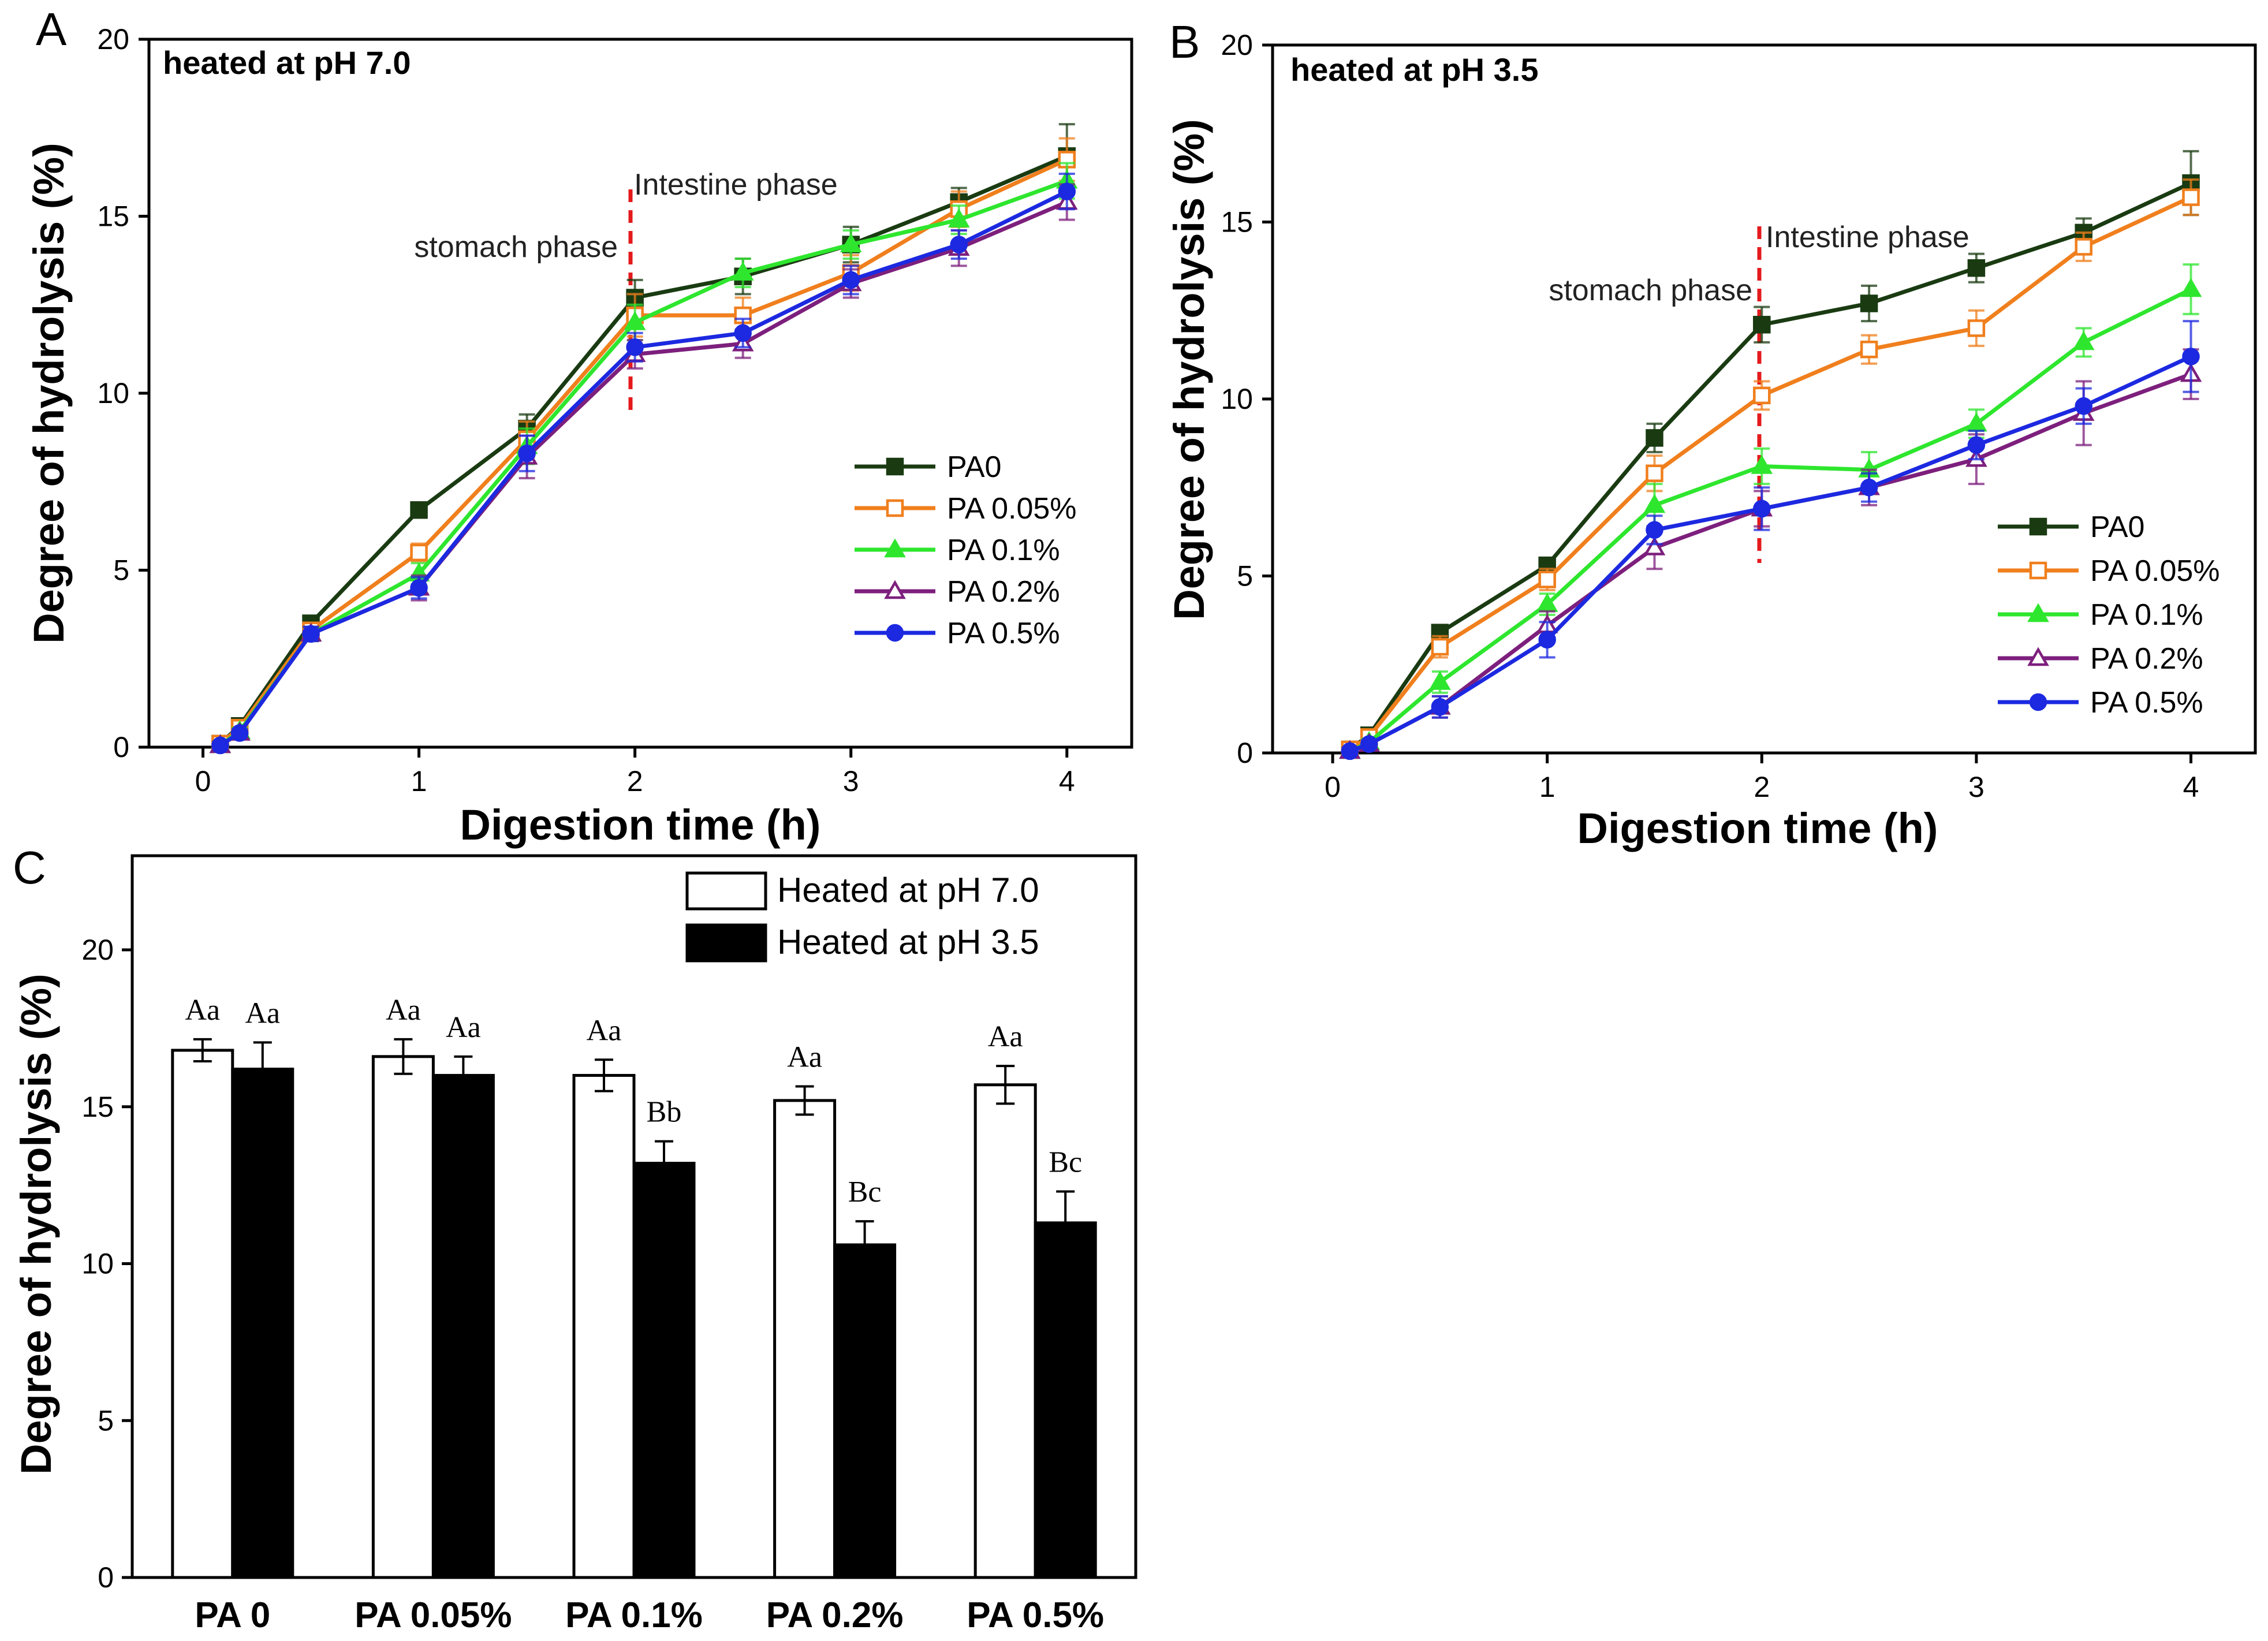 This screenshot has width=2268, height=1641. Describe the element at coordinates (1867, 238) in the screenshot. I see `panel-b-intestine-label: Intestine phase` at that location.